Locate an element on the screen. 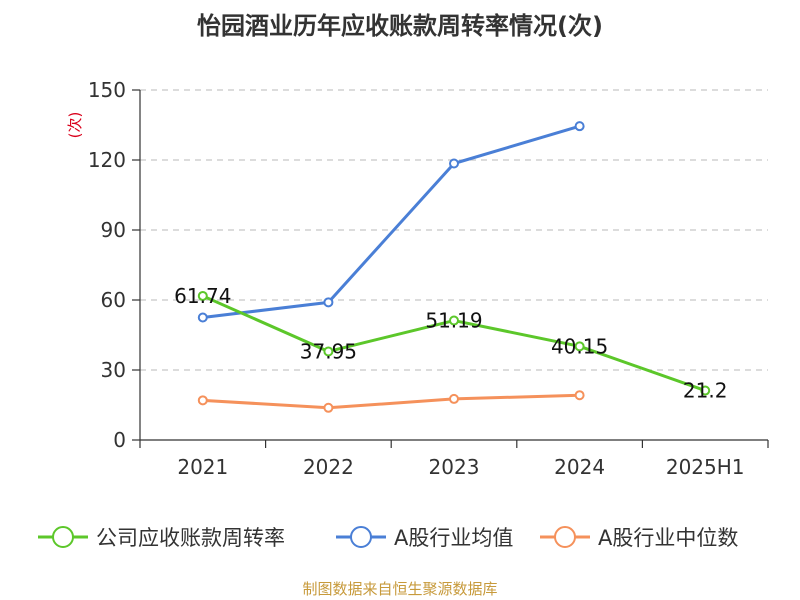  legend-label: 公司应收账款周转率 is located at coordinates (190, 538).